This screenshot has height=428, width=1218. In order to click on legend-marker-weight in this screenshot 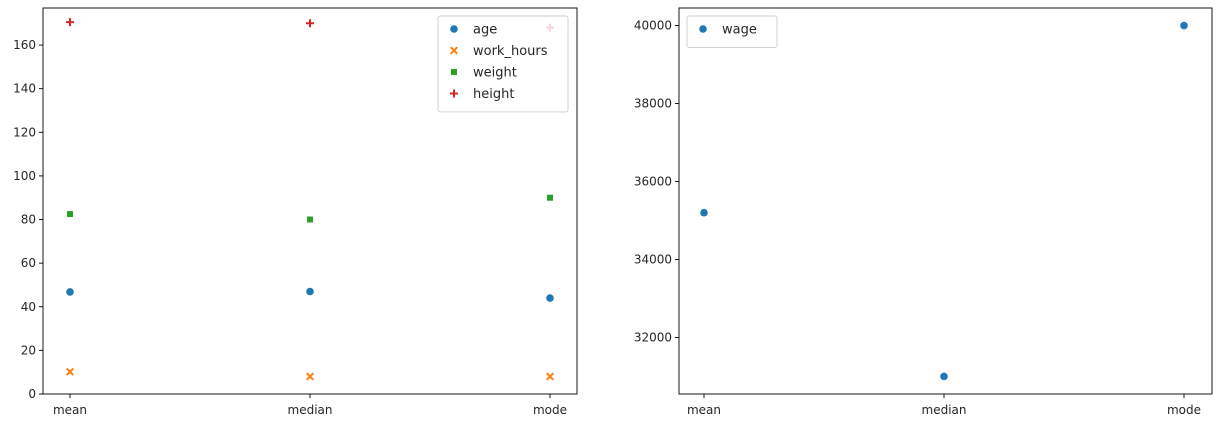, I will do `click(454, 72)`.